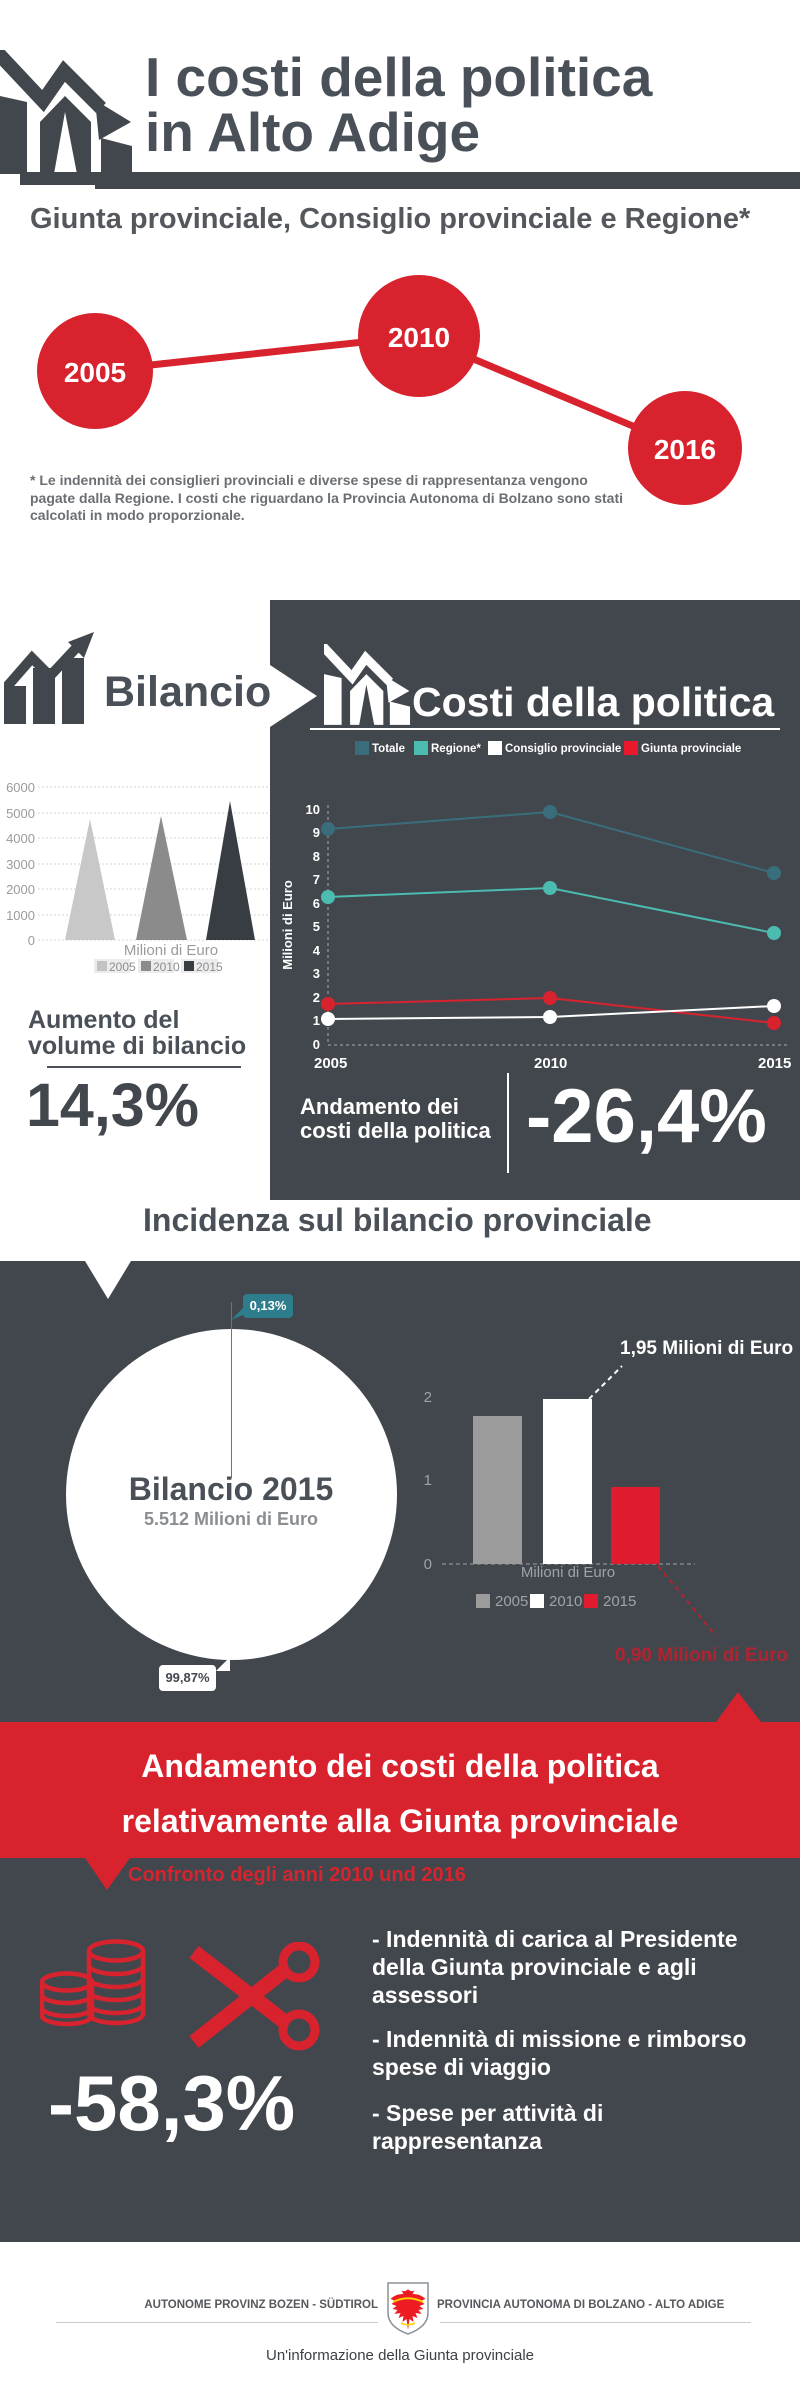  What do you see at coordinates (685, 449) in the screenshot?
I see `svg-text: 2016` at bounding box center [685, 449].